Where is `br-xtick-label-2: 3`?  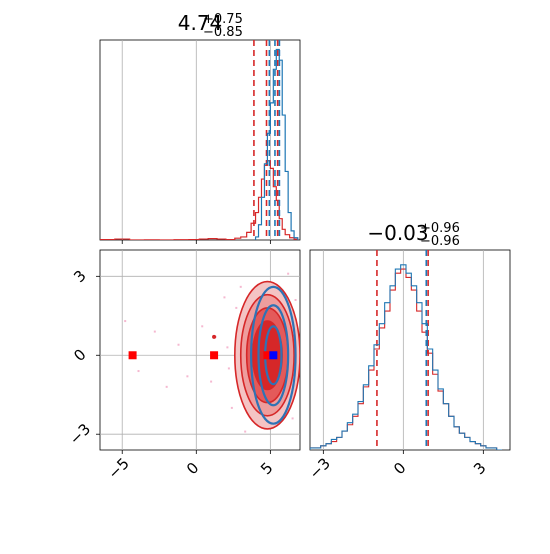
br-xtick-label-2: 3 is located at coordinates (479, 468).